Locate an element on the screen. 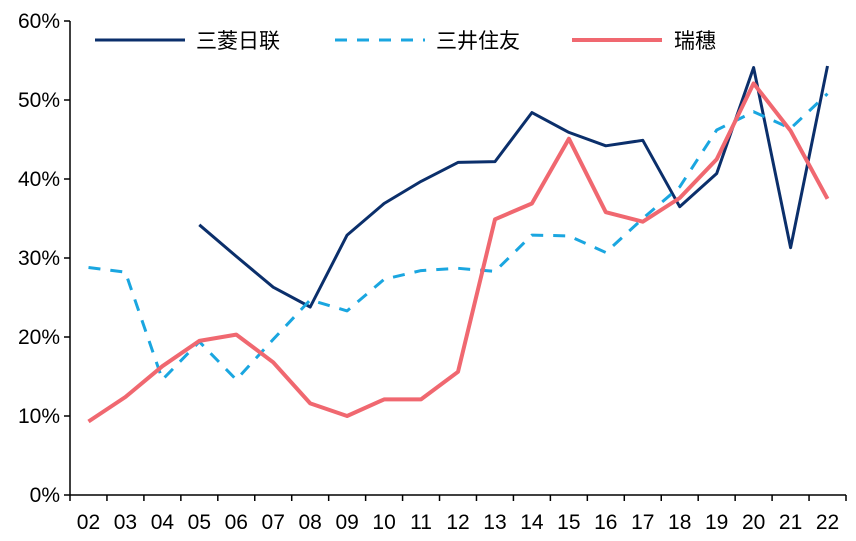 The image size is (856, 541). x-tick-label: 05 is located at coordinates (199, 522).